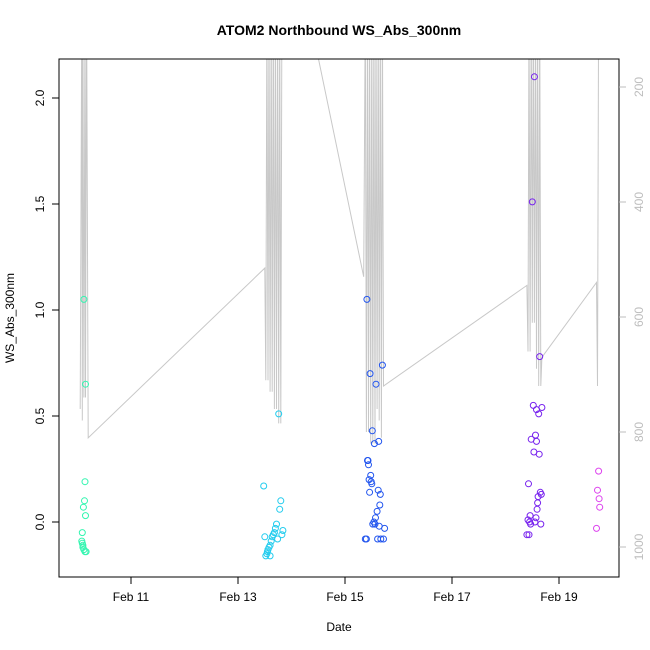 Image resolution: width=650 pixels, height=650 pixels. Describe the element at coordinates (345, 597) in the screenshot. I see `x-tick-label: Feb 15` at that location.